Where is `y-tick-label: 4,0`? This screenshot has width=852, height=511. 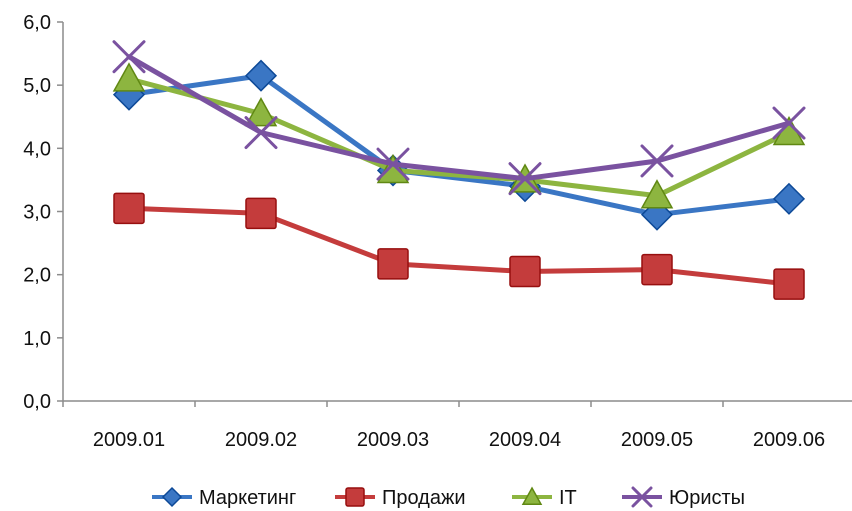 y-tick-label: 4,0 is located at coordinates (37, 149).